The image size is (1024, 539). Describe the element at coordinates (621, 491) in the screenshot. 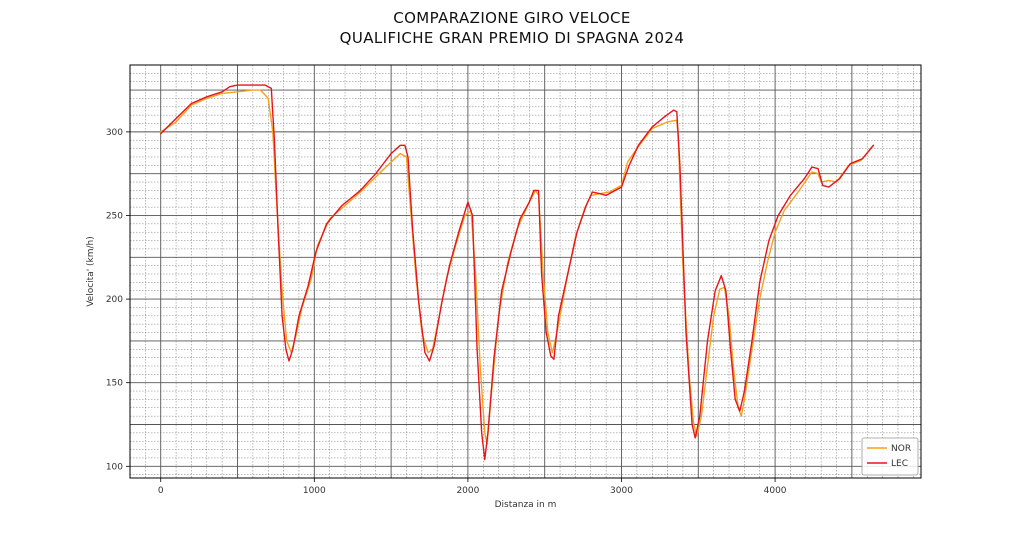

I see `x-tick-label: 3000` at that location.